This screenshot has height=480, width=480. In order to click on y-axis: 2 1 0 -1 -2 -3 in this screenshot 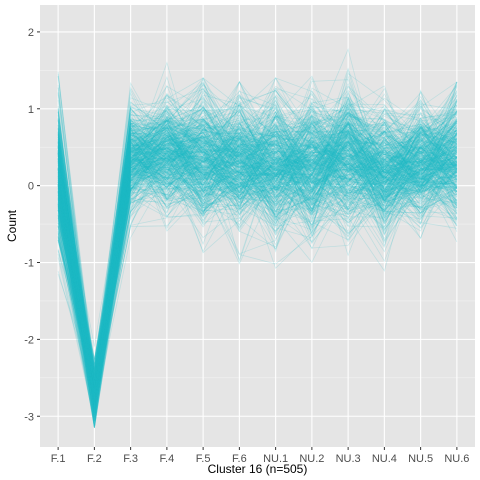, I will do `click(32, 225)`.